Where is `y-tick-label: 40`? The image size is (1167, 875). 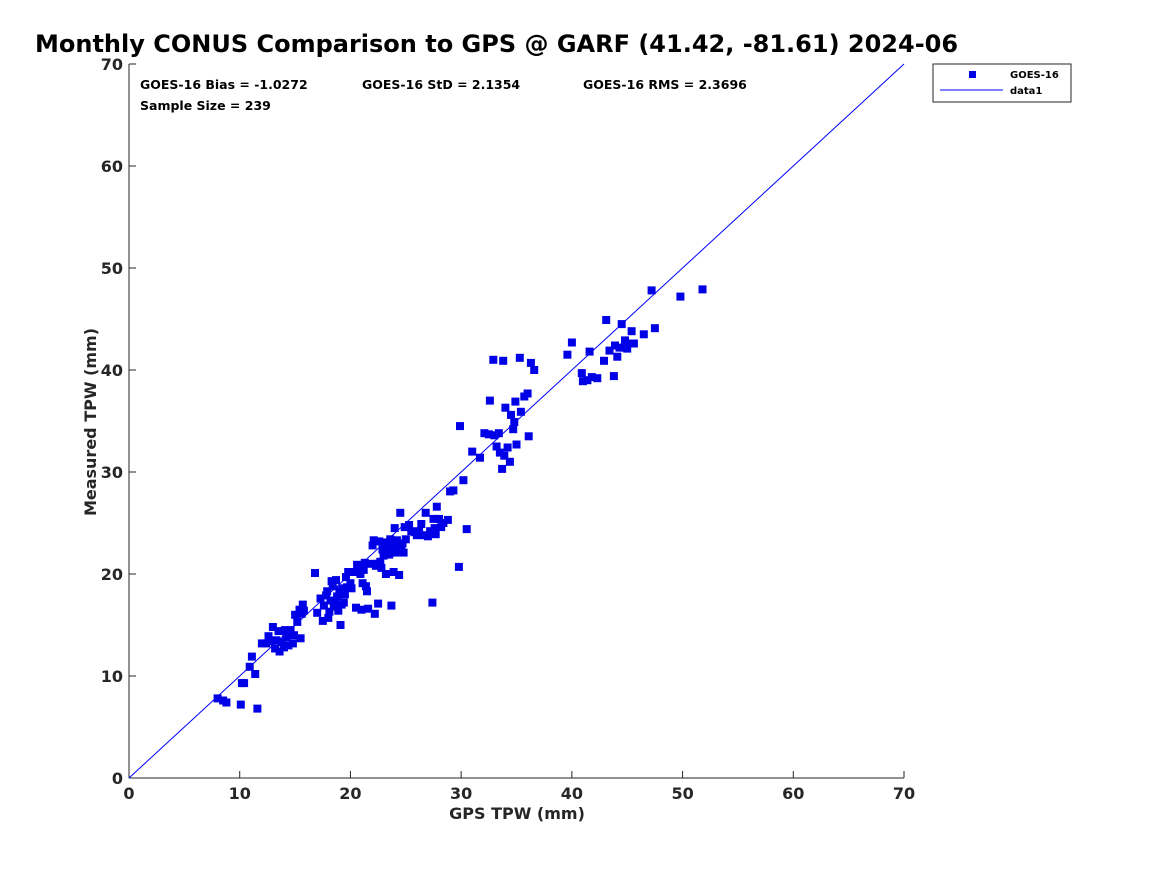 y-tick-label: 40 is located at coordinates (112, 370).